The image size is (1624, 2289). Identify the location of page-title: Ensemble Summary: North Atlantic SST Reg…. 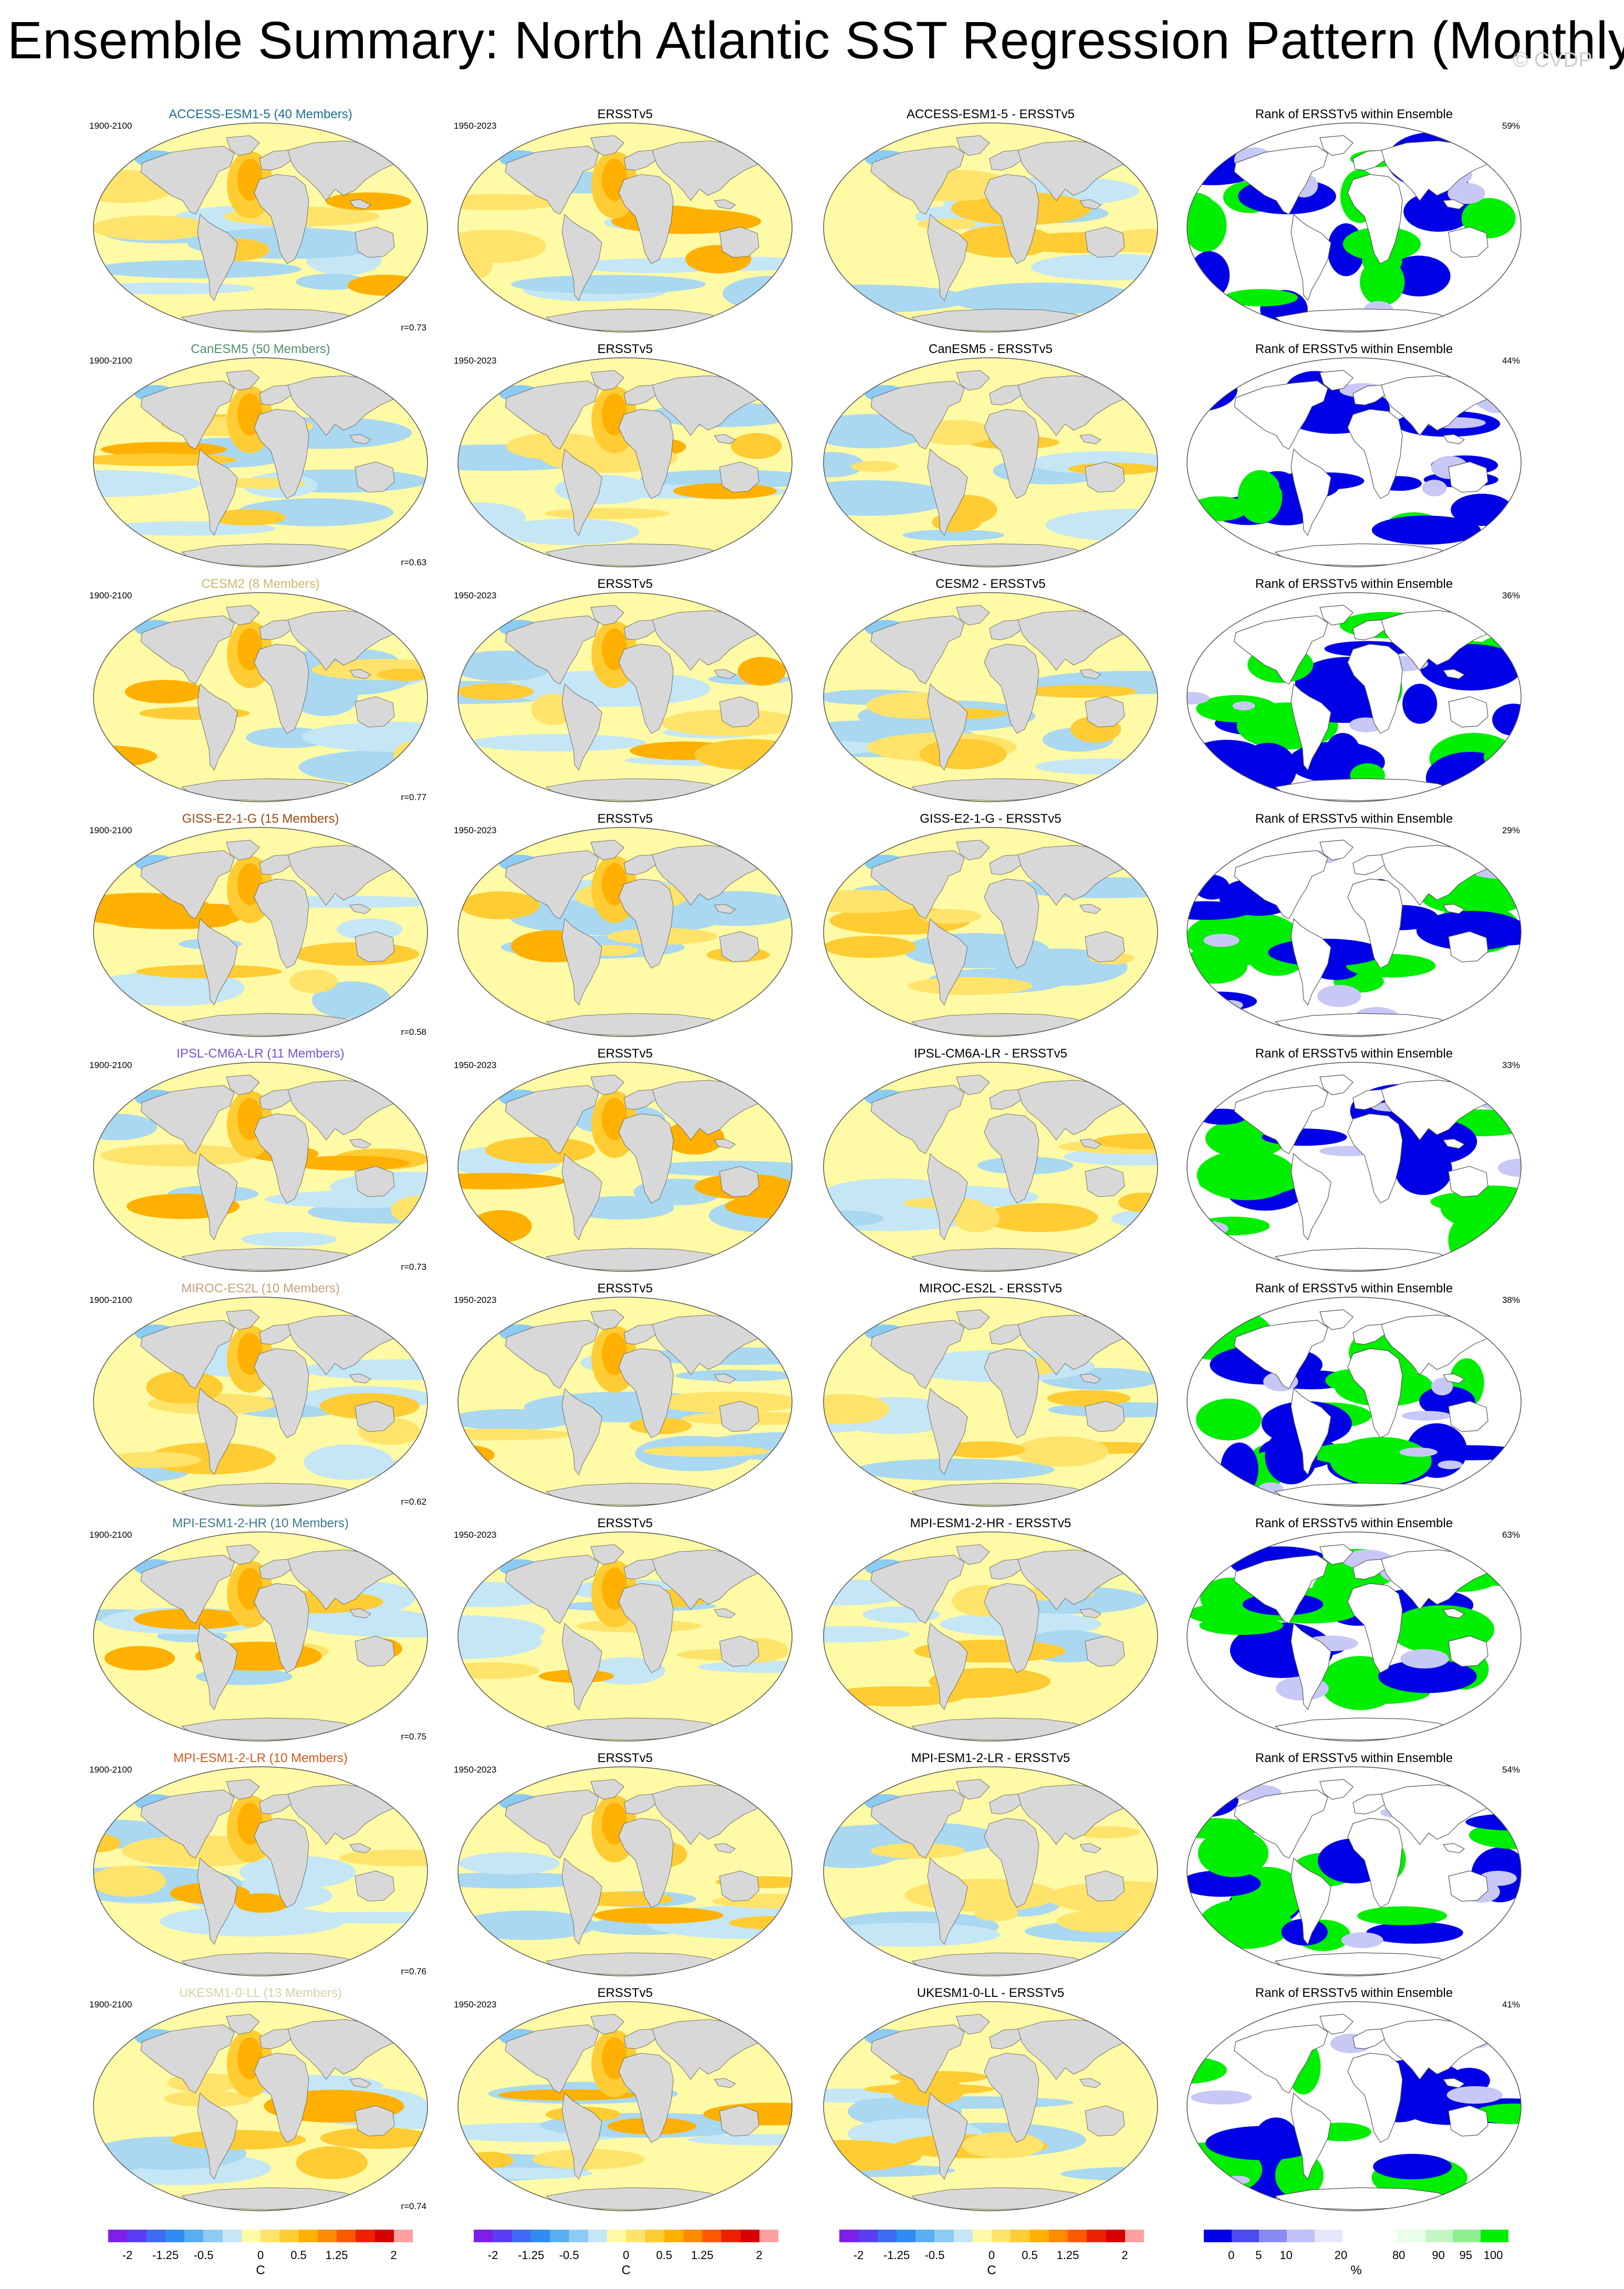
(815, 41).